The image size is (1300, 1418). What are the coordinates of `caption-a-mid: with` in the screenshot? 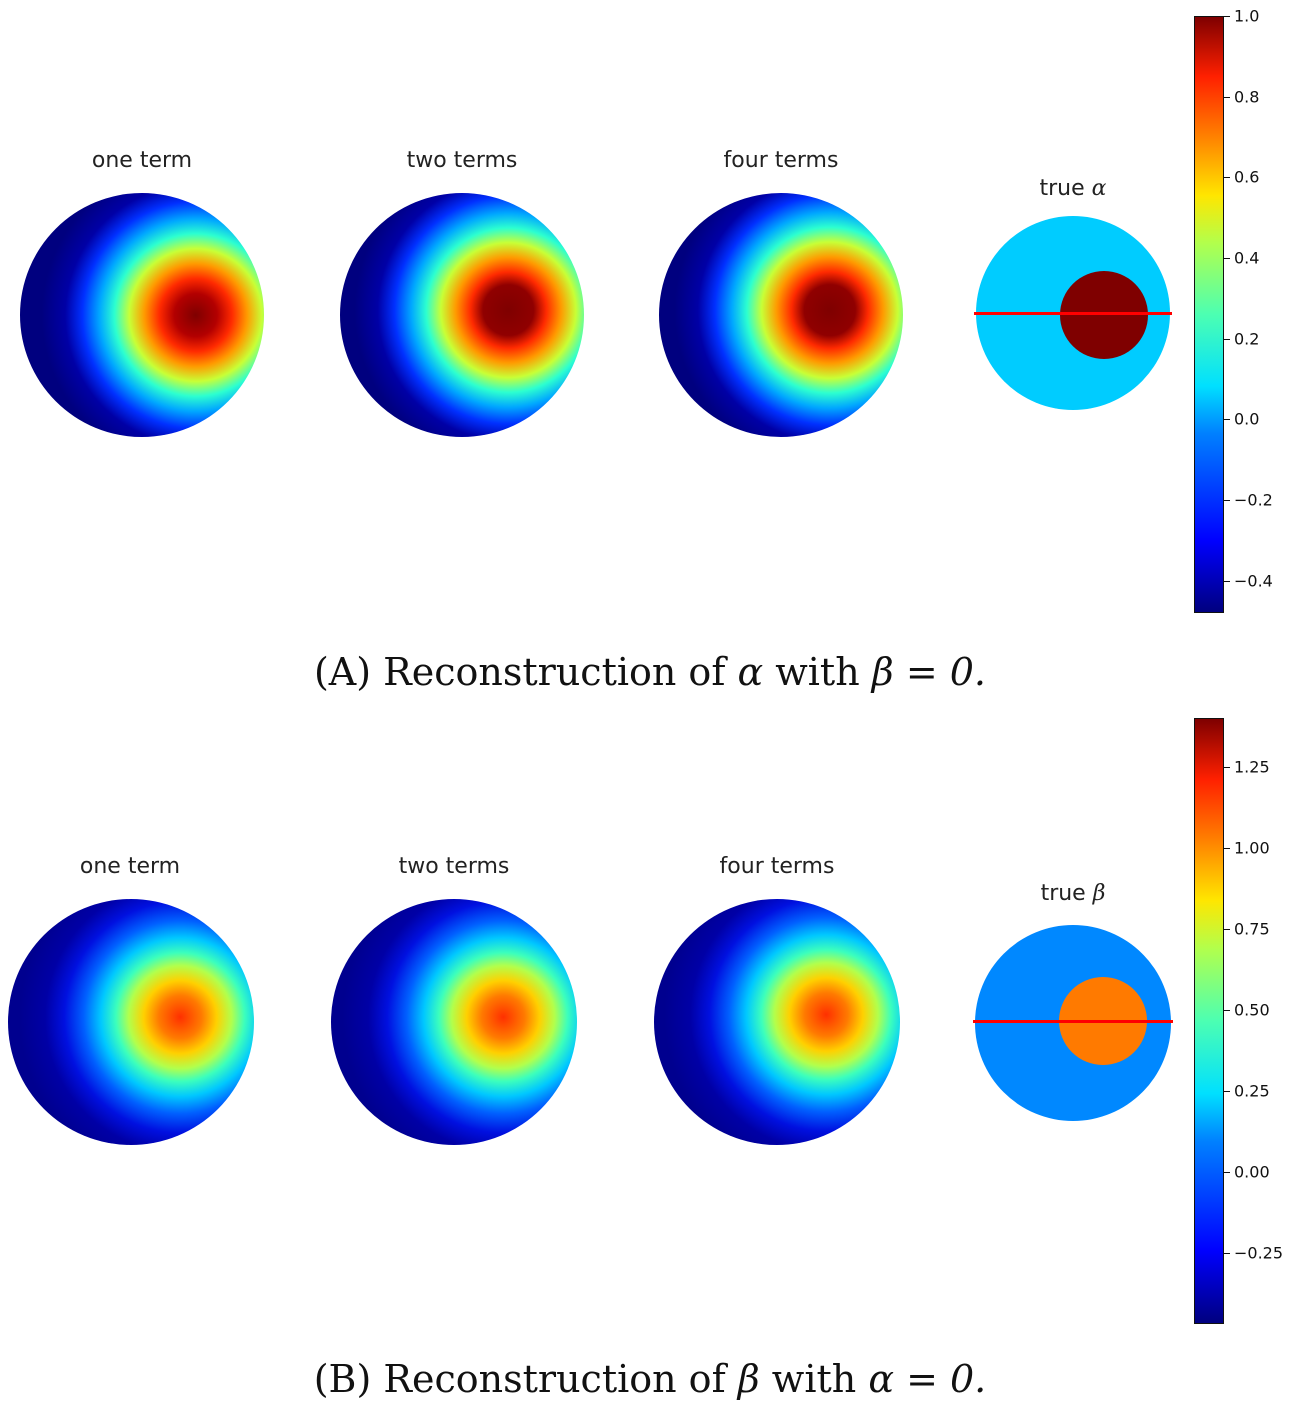 It's located at (817, 672).